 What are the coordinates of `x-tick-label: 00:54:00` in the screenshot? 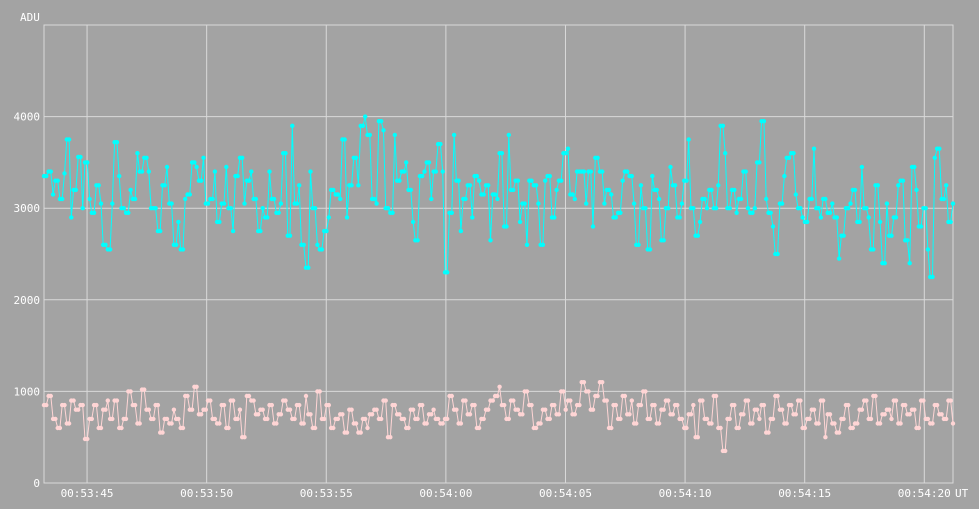 It's located at (445, 493).